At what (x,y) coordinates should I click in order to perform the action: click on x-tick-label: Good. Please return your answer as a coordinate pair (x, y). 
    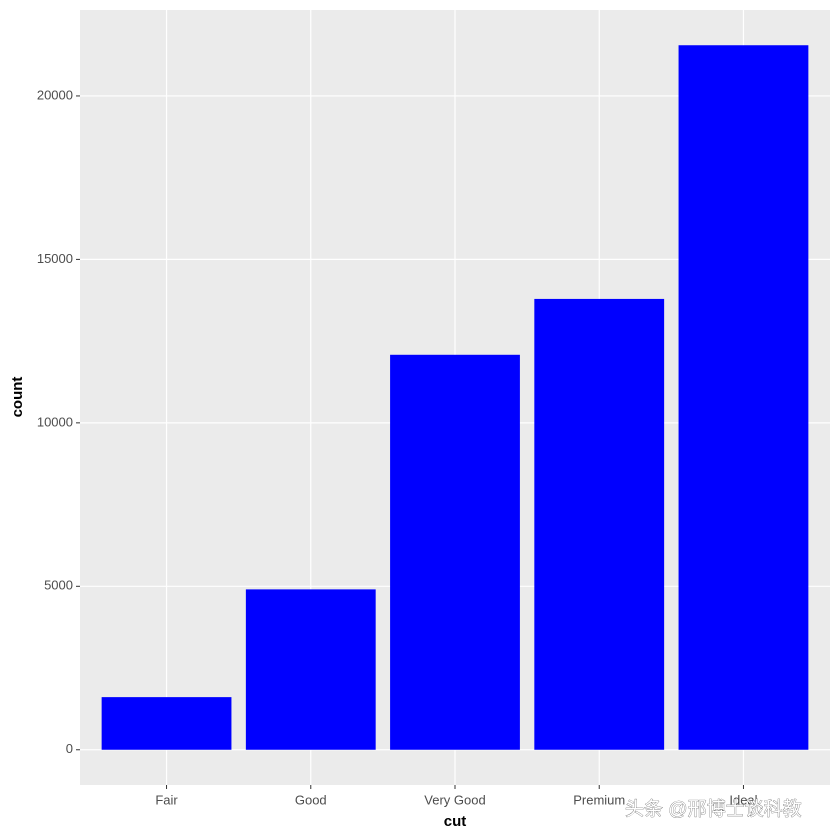
    Looking at the image, I should click on (311, 799).